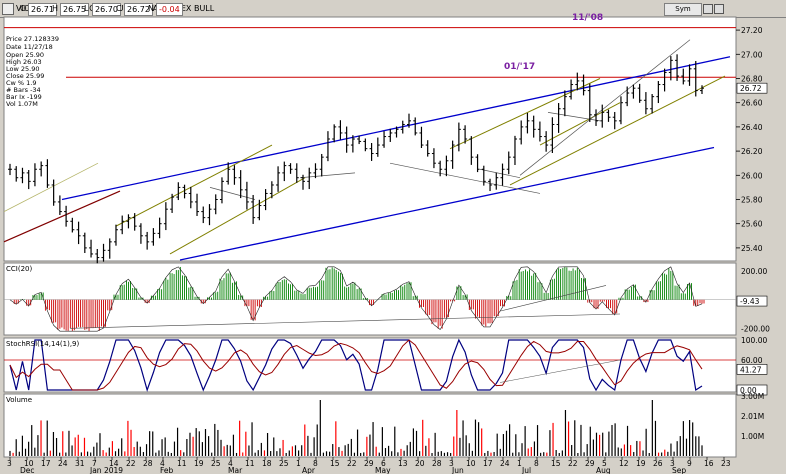  Describe the element at coordinates (151, 8) in the screenshot. I see `net-label: N` at that location.